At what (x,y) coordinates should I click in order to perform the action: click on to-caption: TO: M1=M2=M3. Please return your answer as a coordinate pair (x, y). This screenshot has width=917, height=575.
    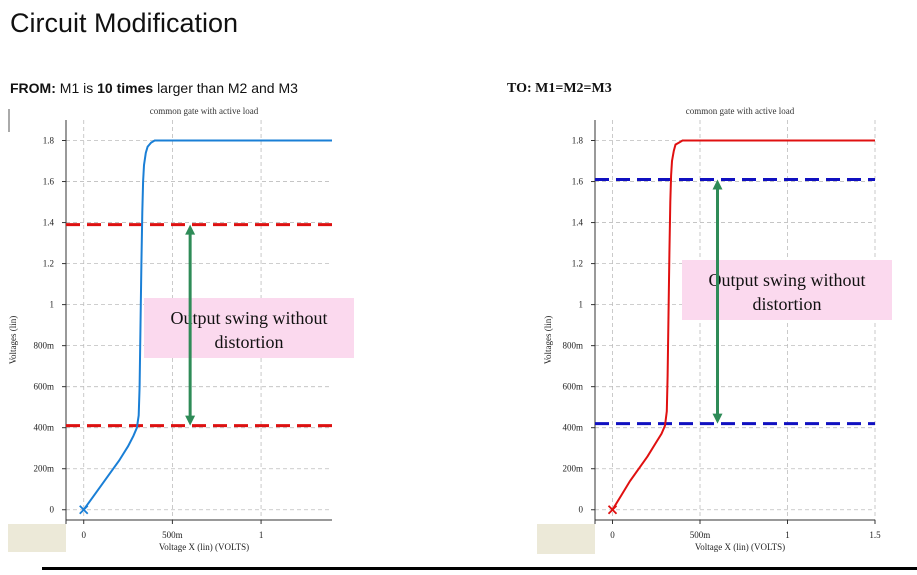
    Looking at the image, I should click on (559, 89).